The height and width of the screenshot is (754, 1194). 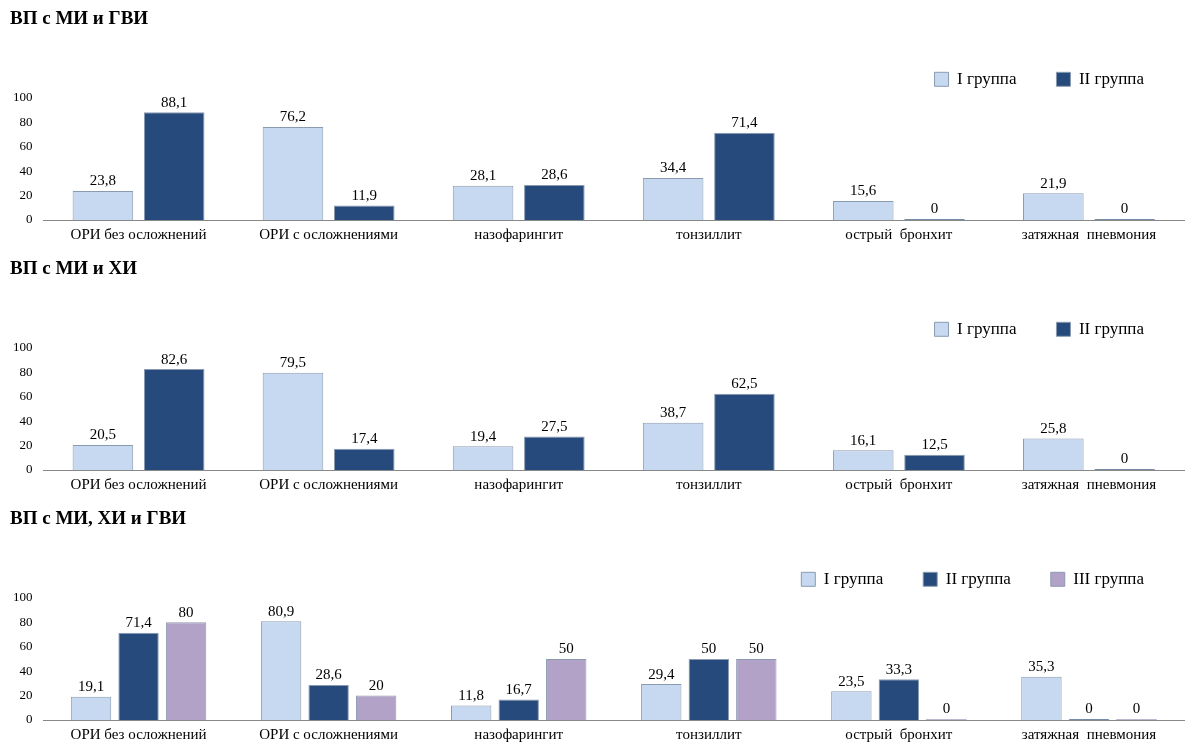 I want to click on data-label: 23,5, so click(x=851, y=680).